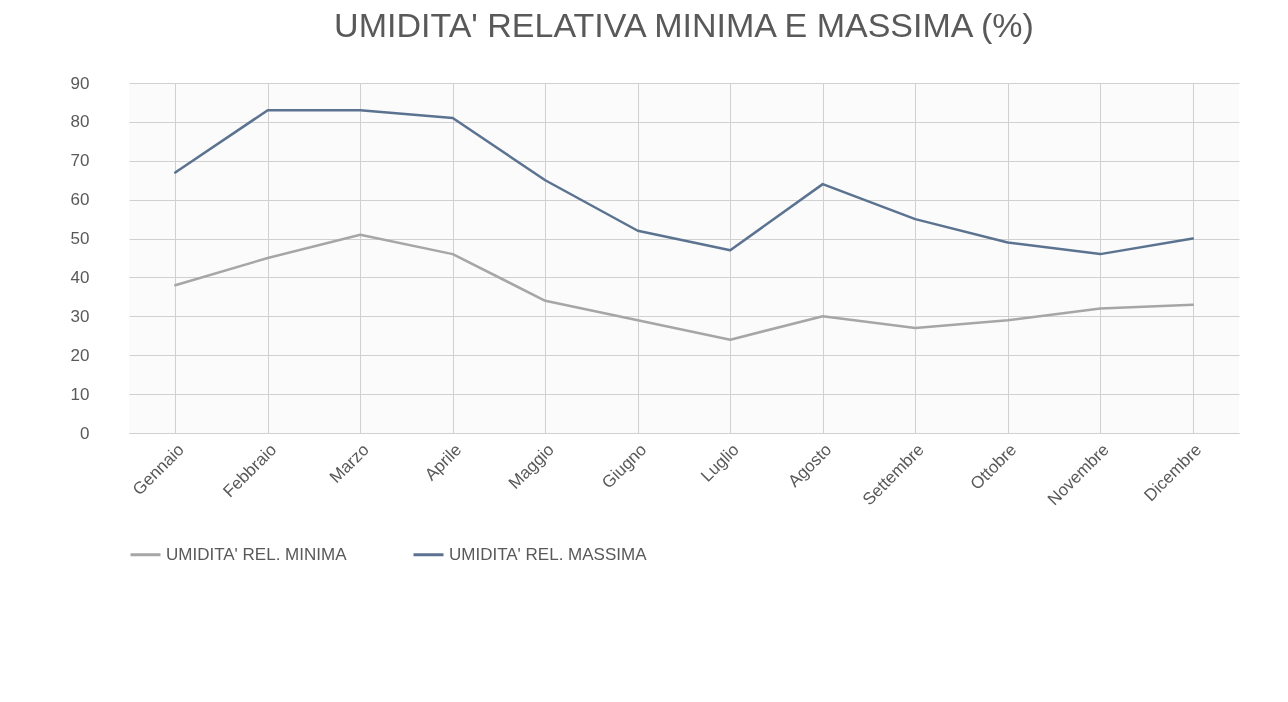 The width and height of the screenshot is (1288, 702). What do you see at coordinates (80, 394) in the screenshot?
I see `y-tick-label: 10` at bounding box center [80, 394].